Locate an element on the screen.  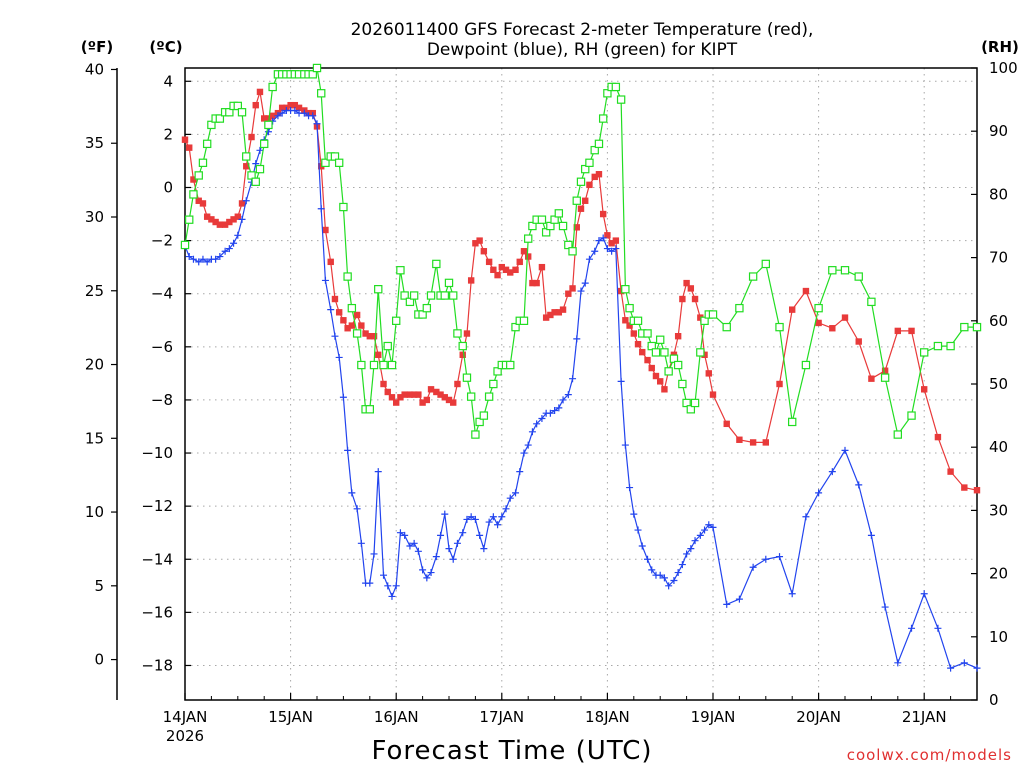
fahrenheit-tick-label: 5 is located at coordinates (99, 586).